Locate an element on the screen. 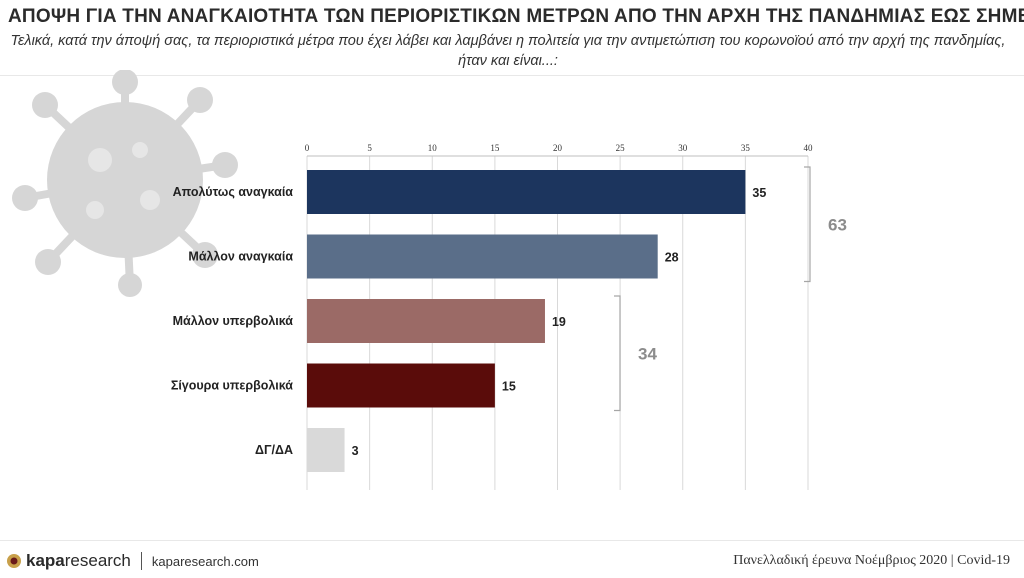  website-link: kaparesearch.com is located at coordinates (205, 561).